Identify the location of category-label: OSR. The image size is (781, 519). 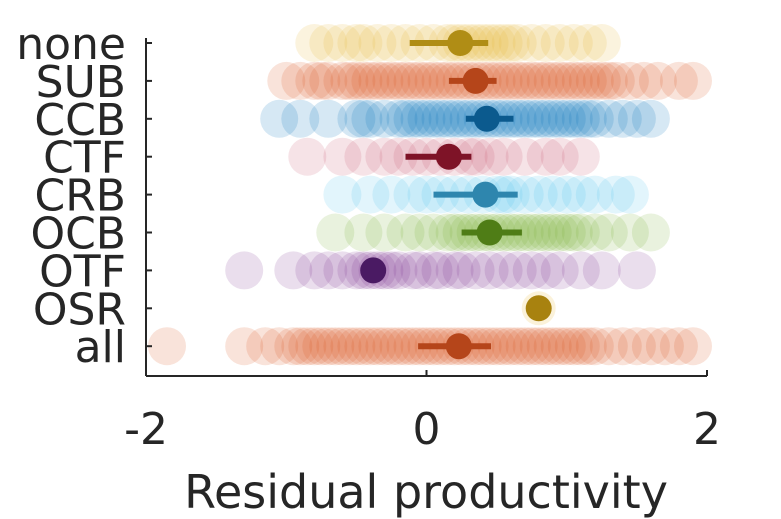
(79, 309).